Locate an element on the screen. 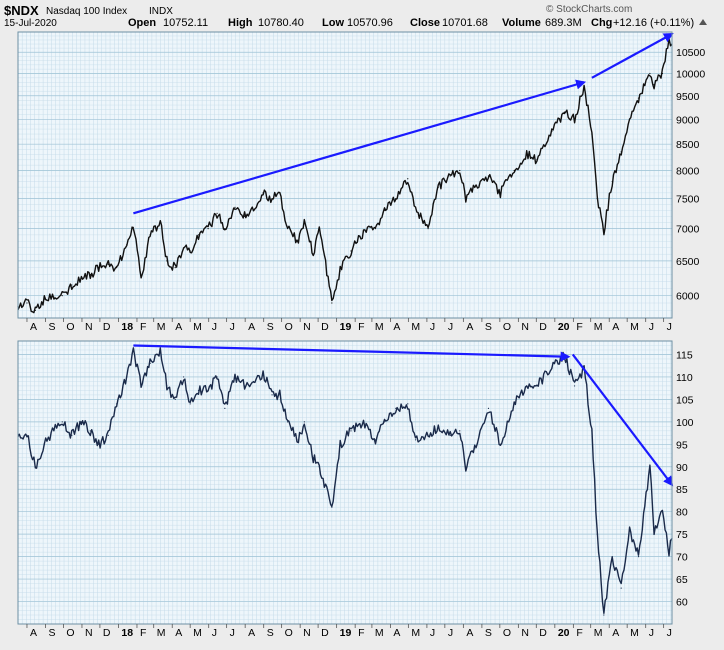  x-tick-label: O is located at coordinates (507, 633).